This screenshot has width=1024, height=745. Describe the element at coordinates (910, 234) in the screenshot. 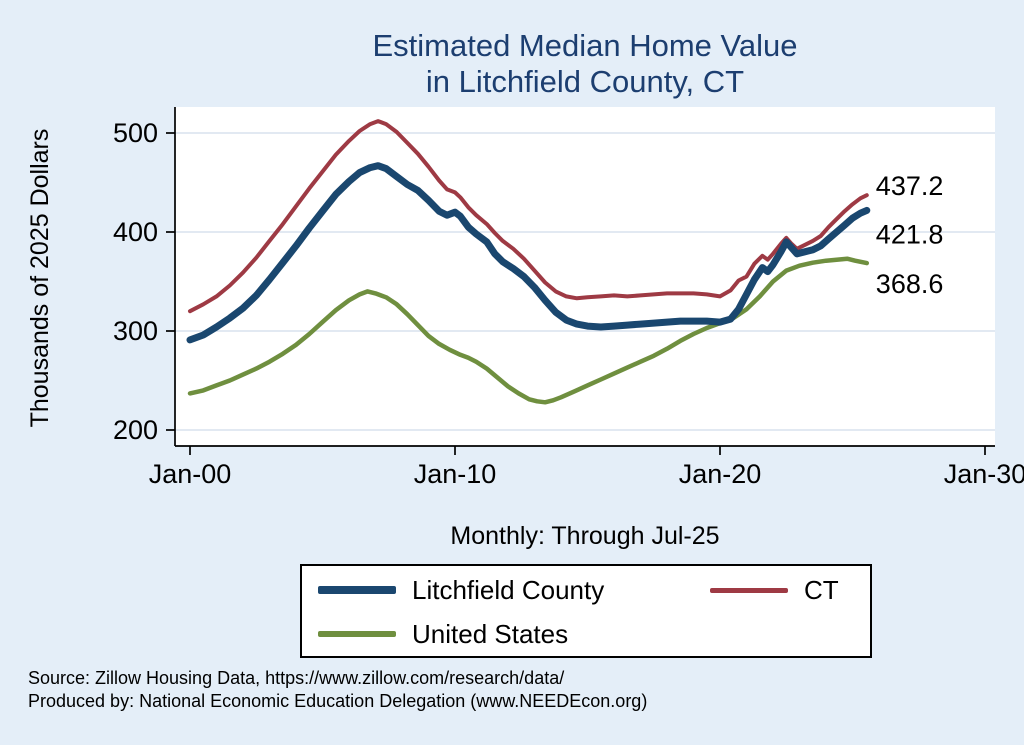

I see `end-label-litchfield-county: 421.8` at that location.